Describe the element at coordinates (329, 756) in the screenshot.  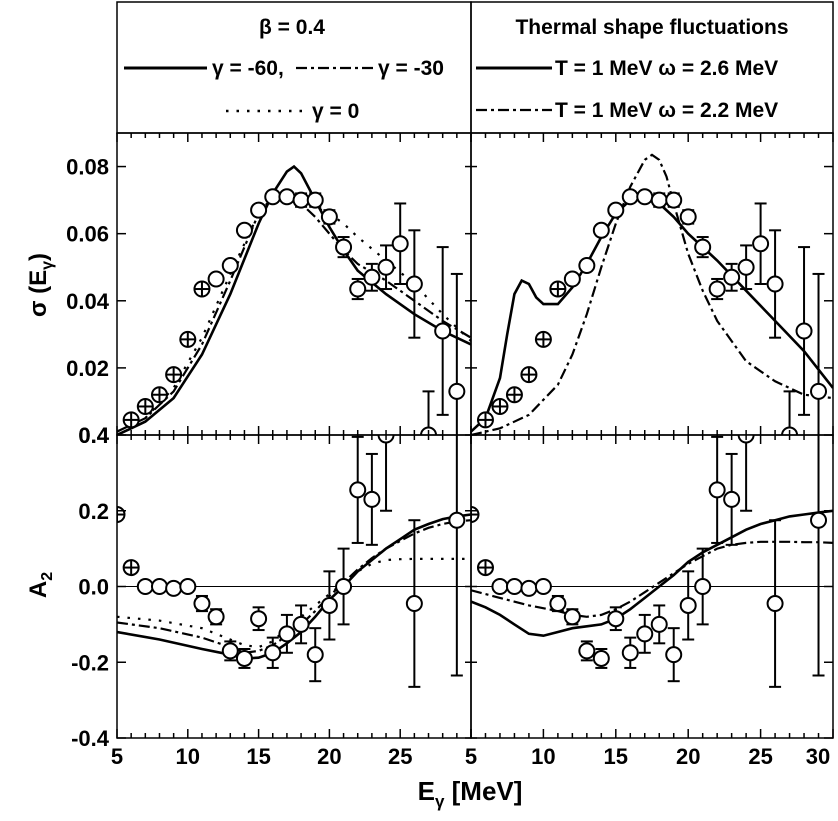
I see `x-tick-label-left: 20` at that location.